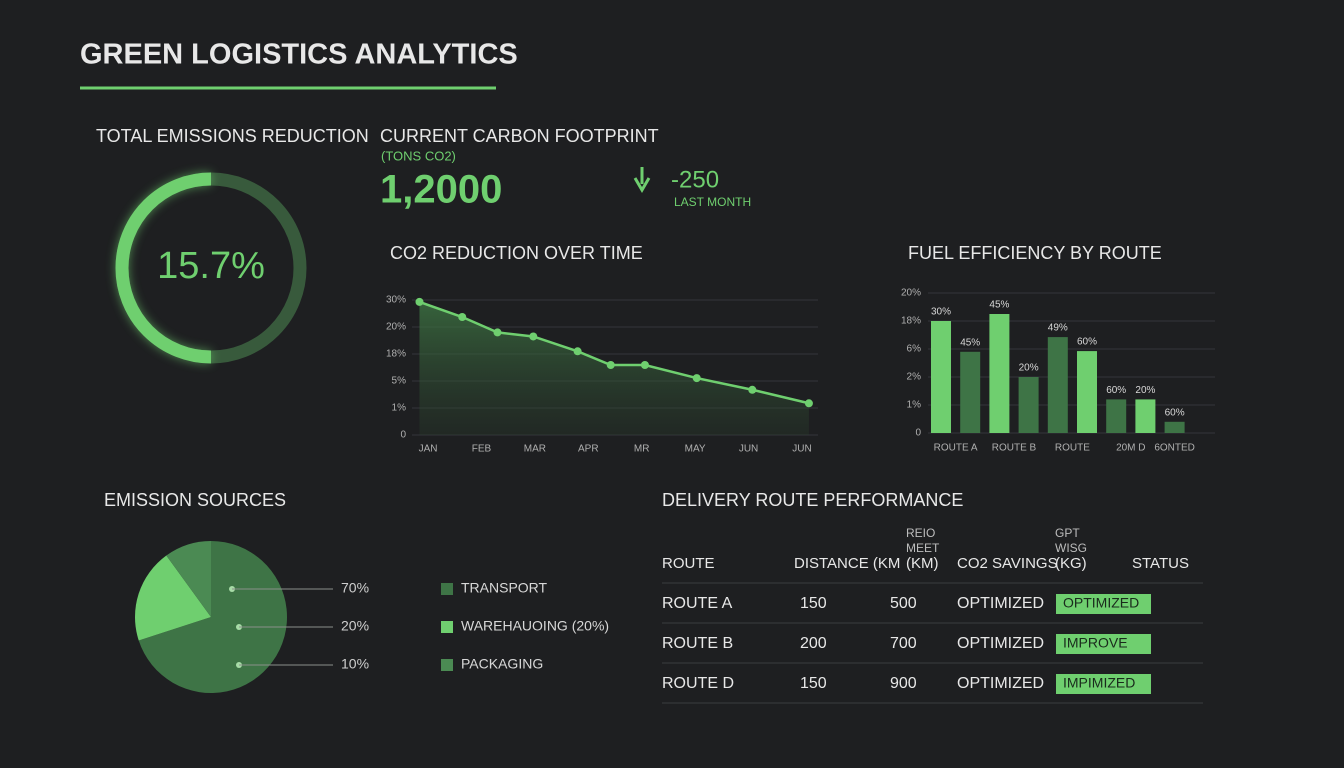  I want to click on x-tick-label: 6ONTED, so click(1174, 448).